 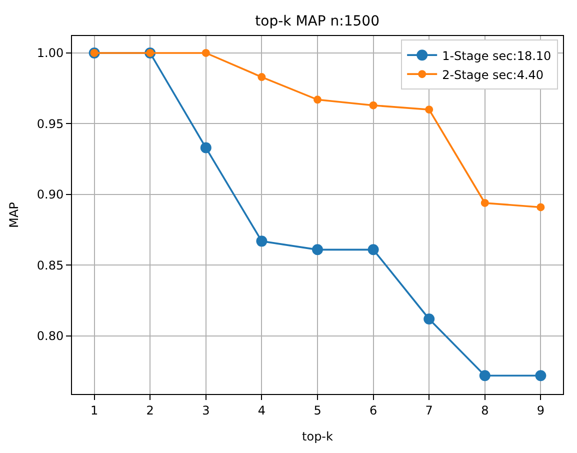 What do you see at coordinates (485, 410) in the screenshot?
I see `x-tick-label: 8` at bounding box center [485, 410].